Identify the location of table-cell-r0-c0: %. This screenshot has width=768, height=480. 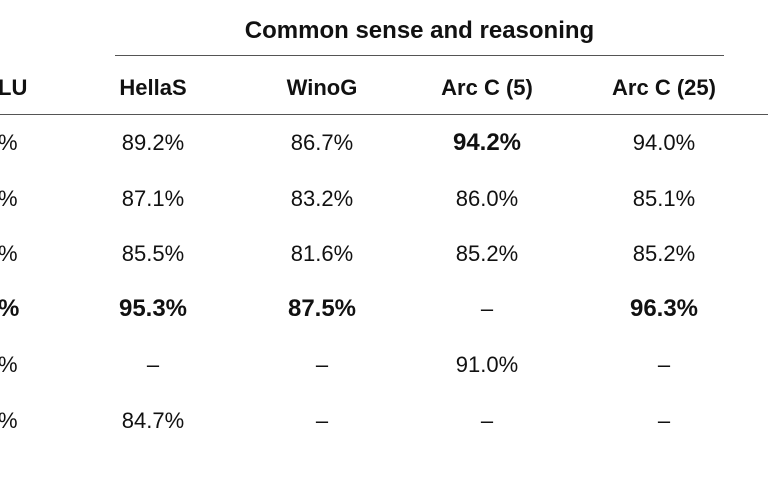
(9, 143).